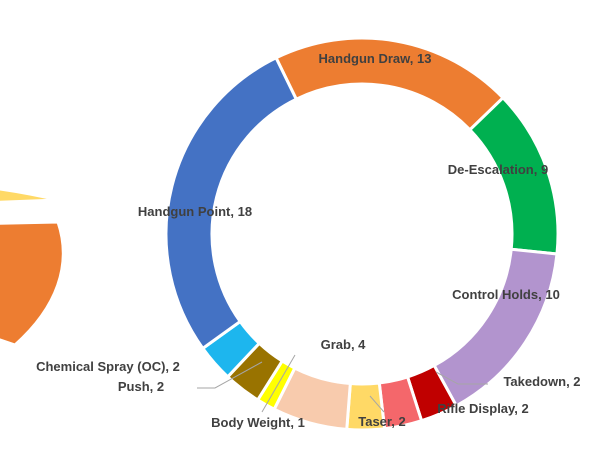  What do you see at coordinates (544, 169) in the screenshot?
I see `label-value: 9` at bounding box center [544, 169].